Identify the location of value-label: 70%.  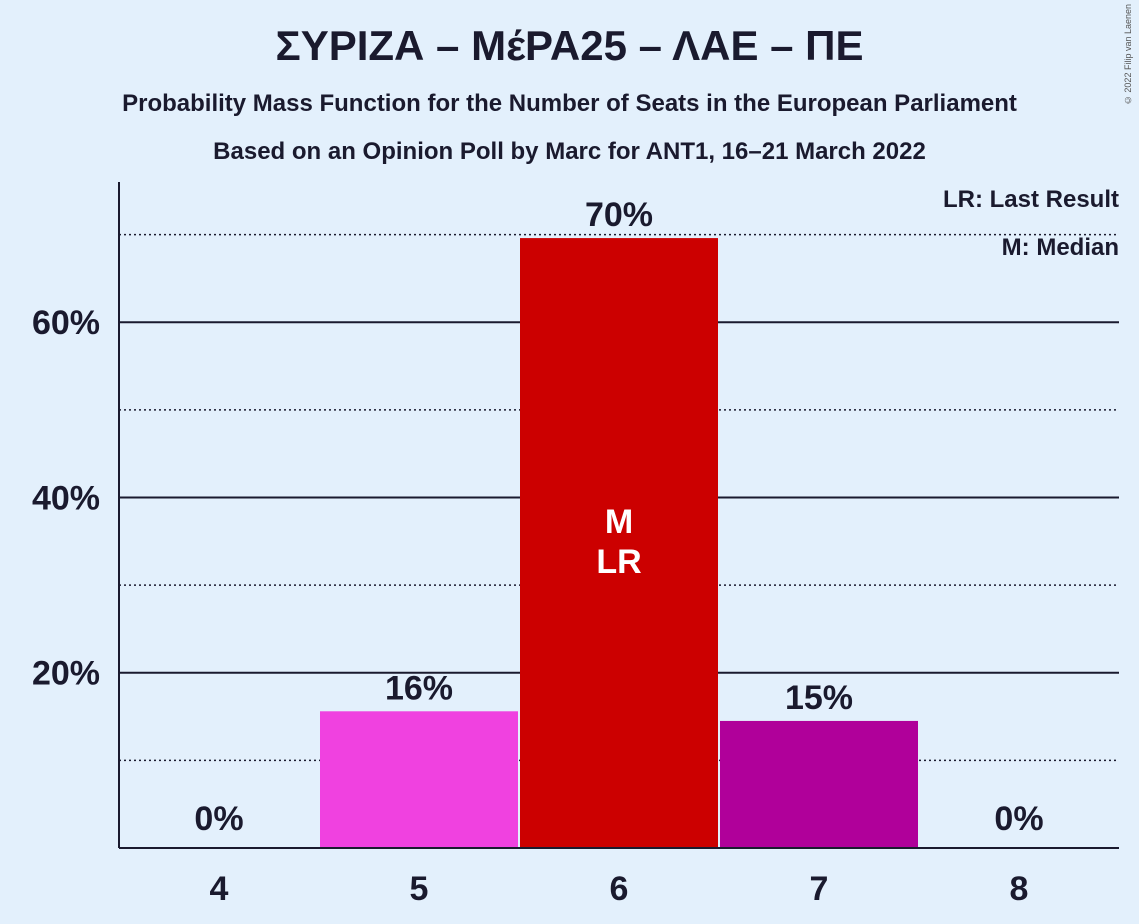
(619, 215).